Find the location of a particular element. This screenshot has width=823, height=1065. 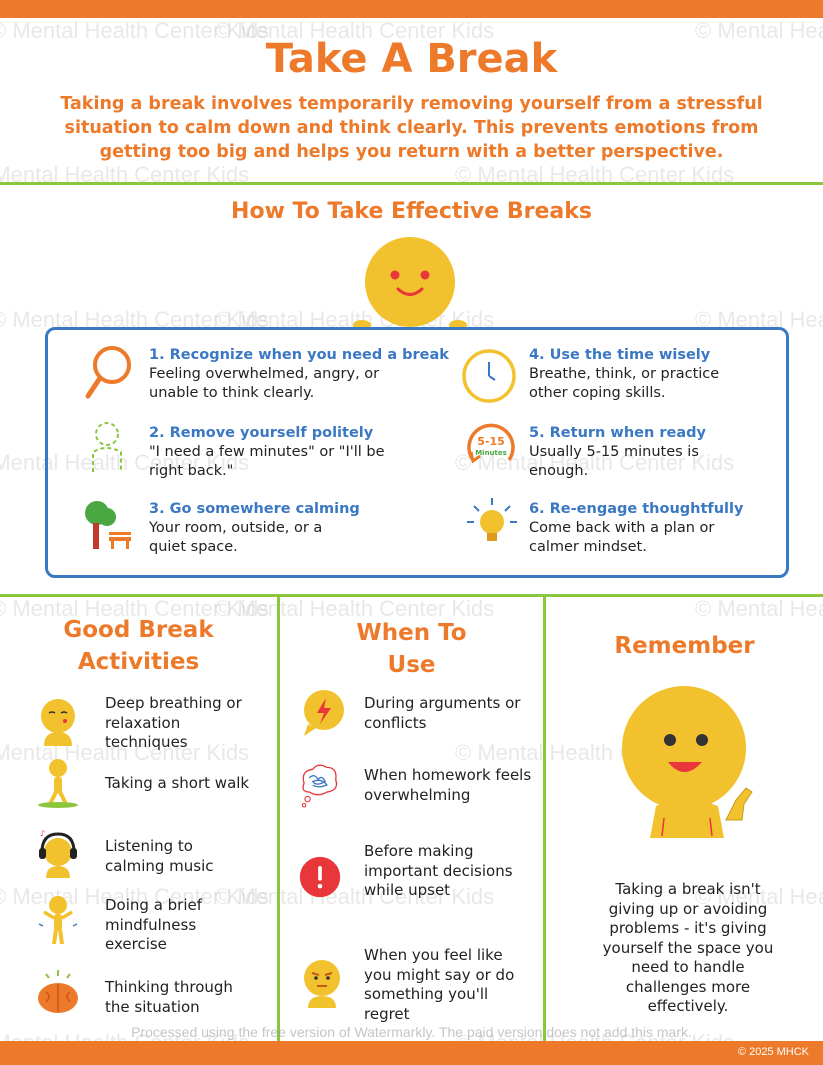

copyright: © 2025 MHCK is located at coordinates (773, 1052).